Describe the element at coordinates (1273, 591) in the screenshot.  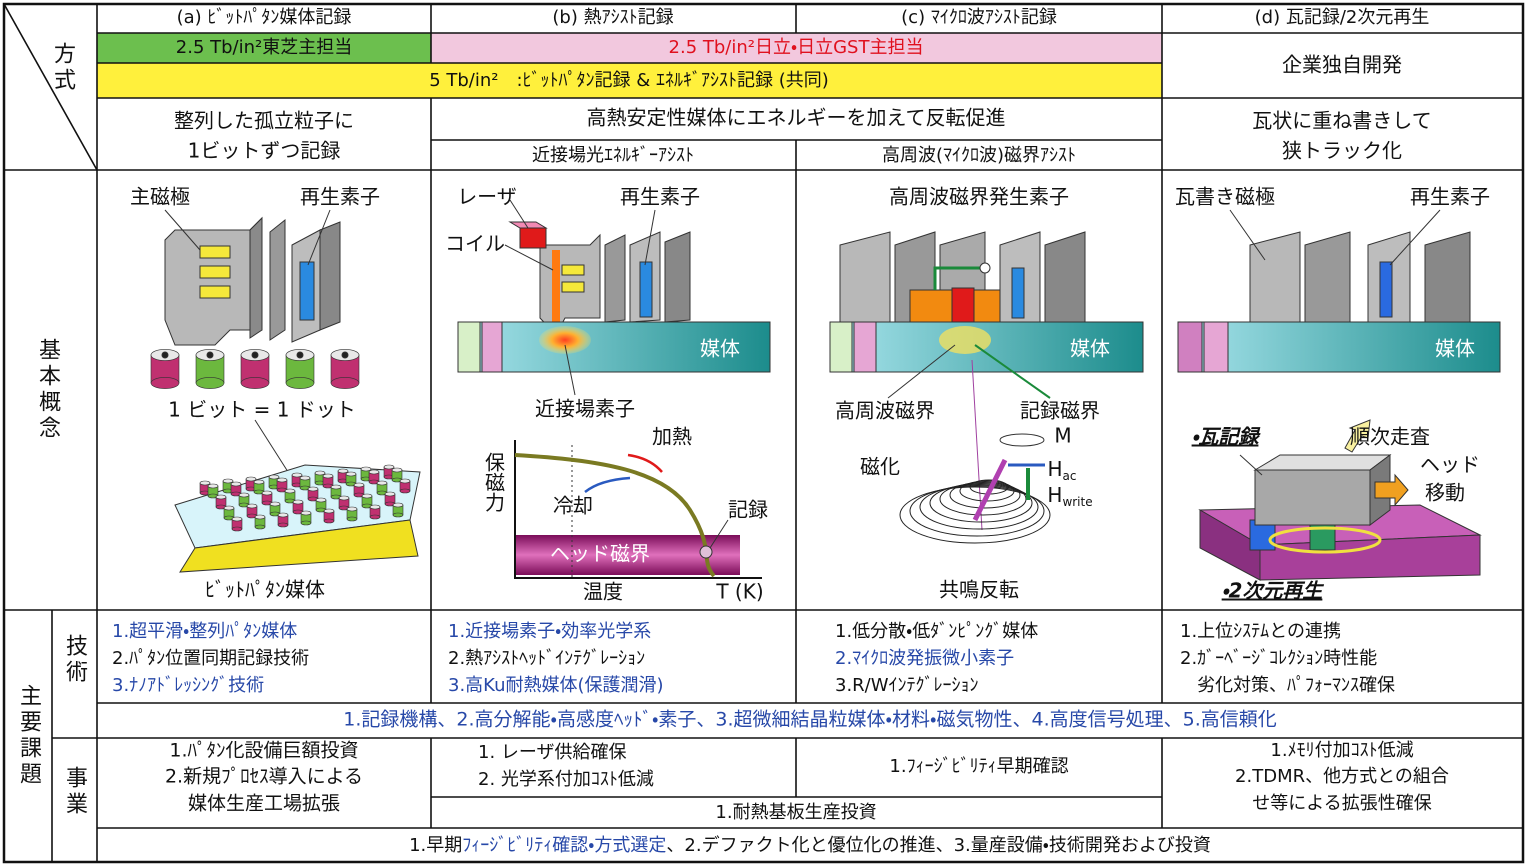
I see `label: ・2次元再生` at that location.